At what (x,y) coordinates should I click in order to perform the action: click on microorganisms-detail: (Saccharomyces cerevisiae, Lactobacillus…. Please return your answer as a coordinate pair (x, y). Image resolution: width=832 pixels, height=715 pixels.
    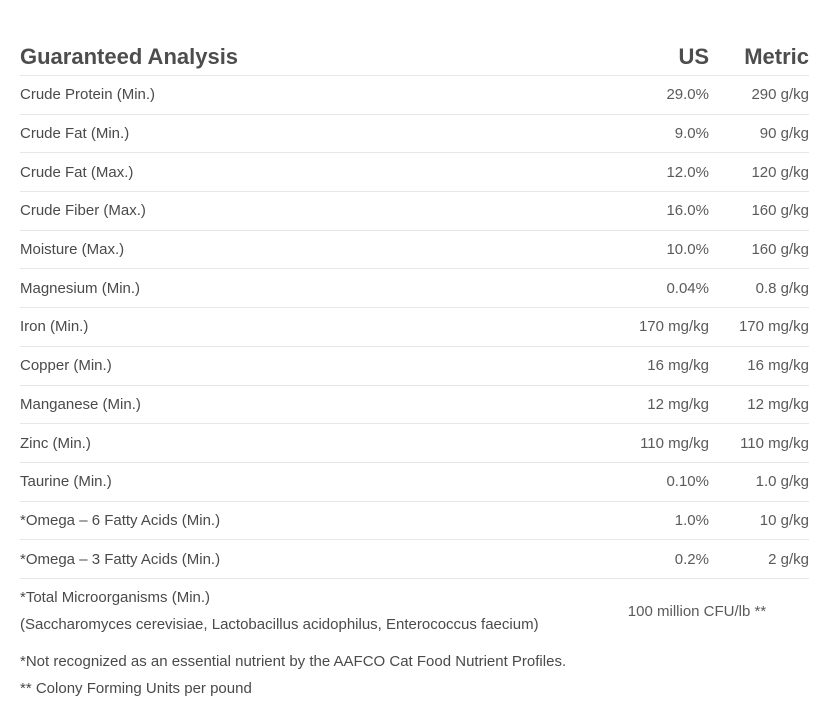
    Looking at the image, I should click on (279, 625).